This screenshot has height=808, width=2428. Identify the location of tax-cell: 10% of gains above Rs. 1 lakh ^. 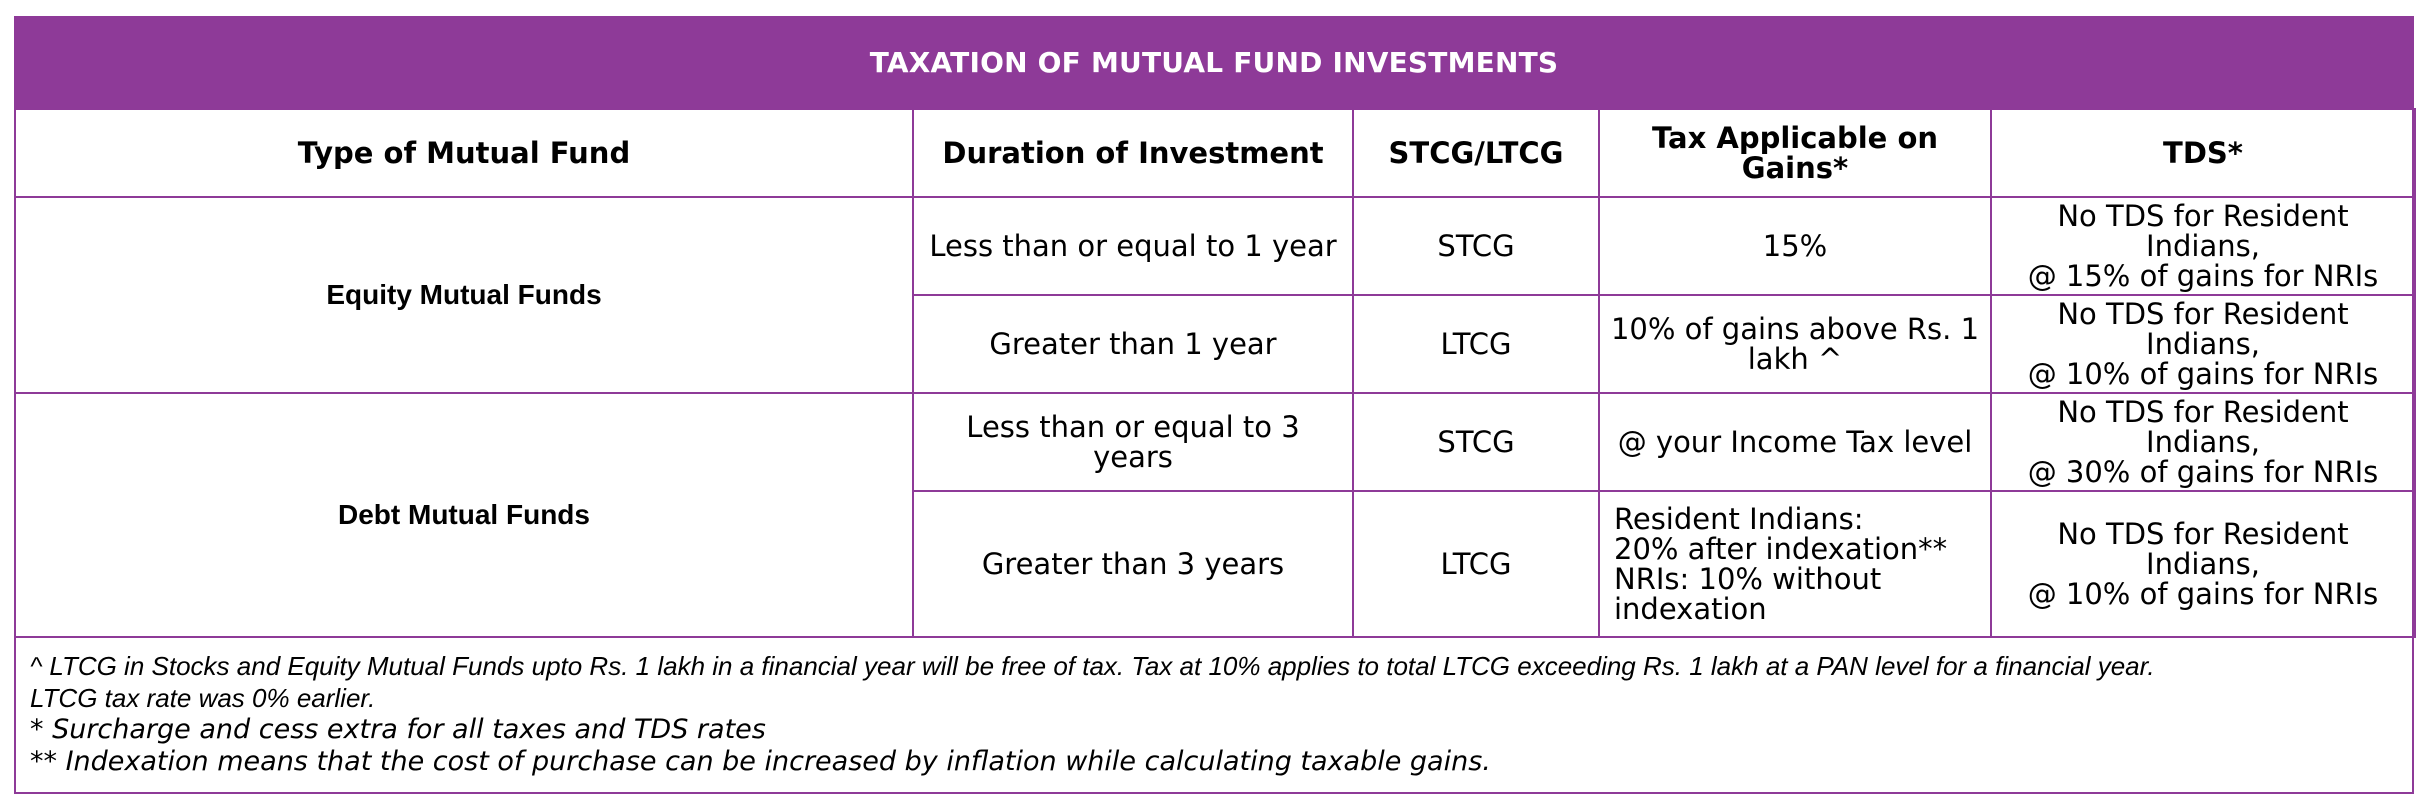
(1795, 344).